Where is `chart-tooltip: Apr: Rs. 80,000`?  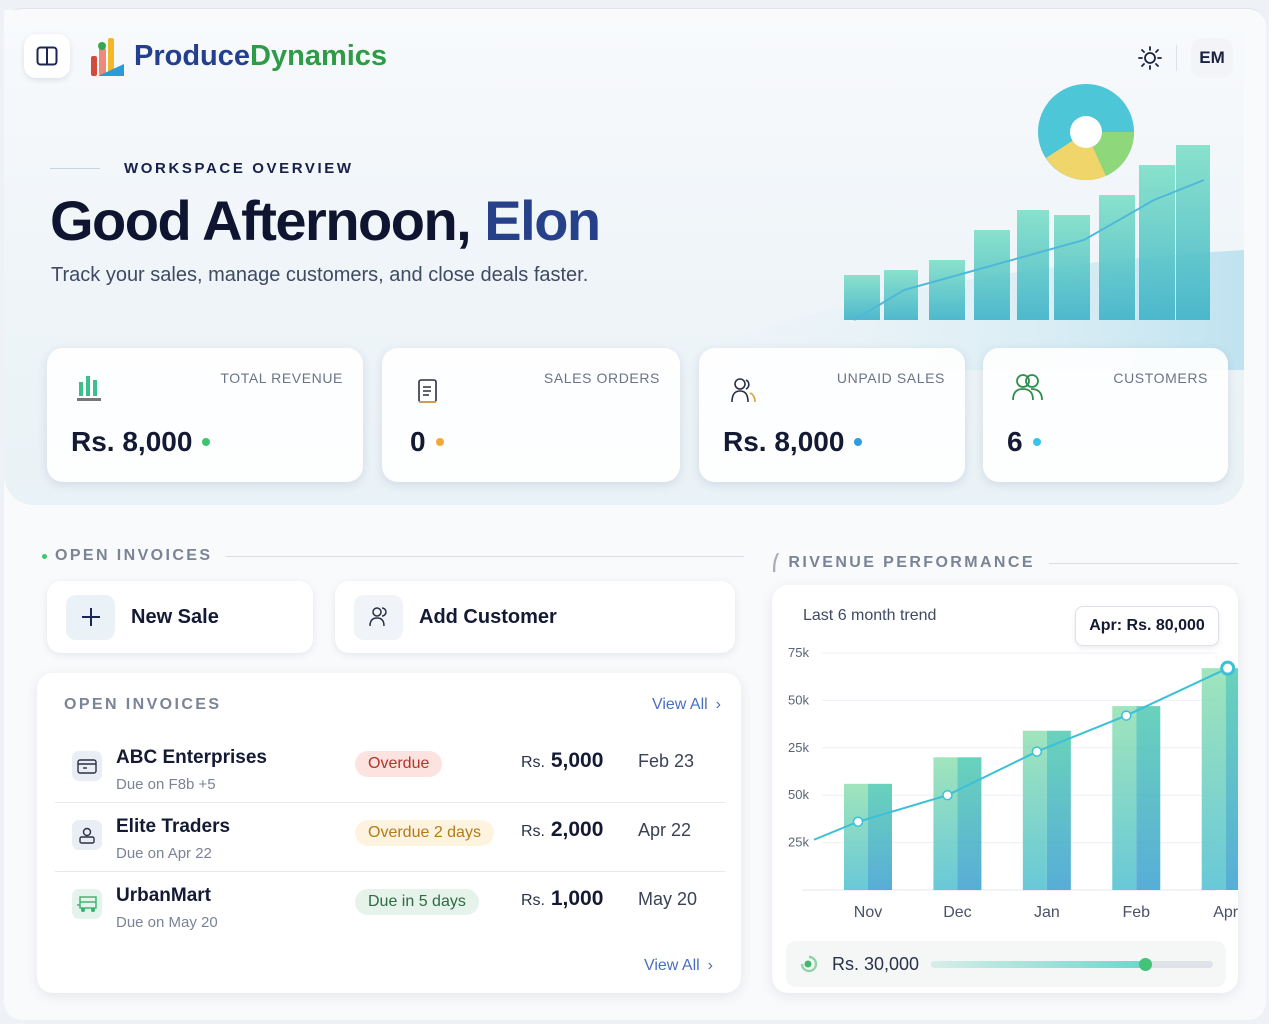 chart-tooltip: Apr: Rs. 80,000 is located at coordinates (1147, 626).